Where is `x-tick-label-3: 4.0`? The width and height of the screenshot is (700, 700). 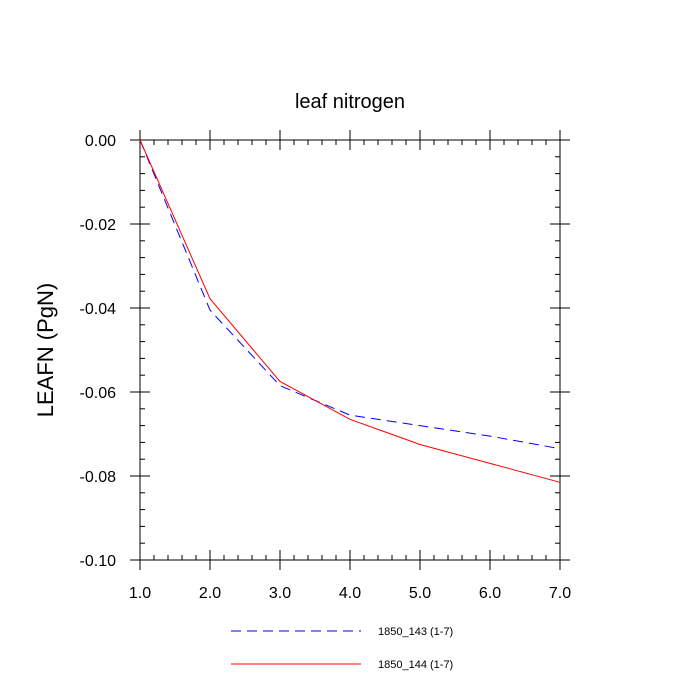
x-tick-label-3: 4.0 is located at coordinates (350, 593).